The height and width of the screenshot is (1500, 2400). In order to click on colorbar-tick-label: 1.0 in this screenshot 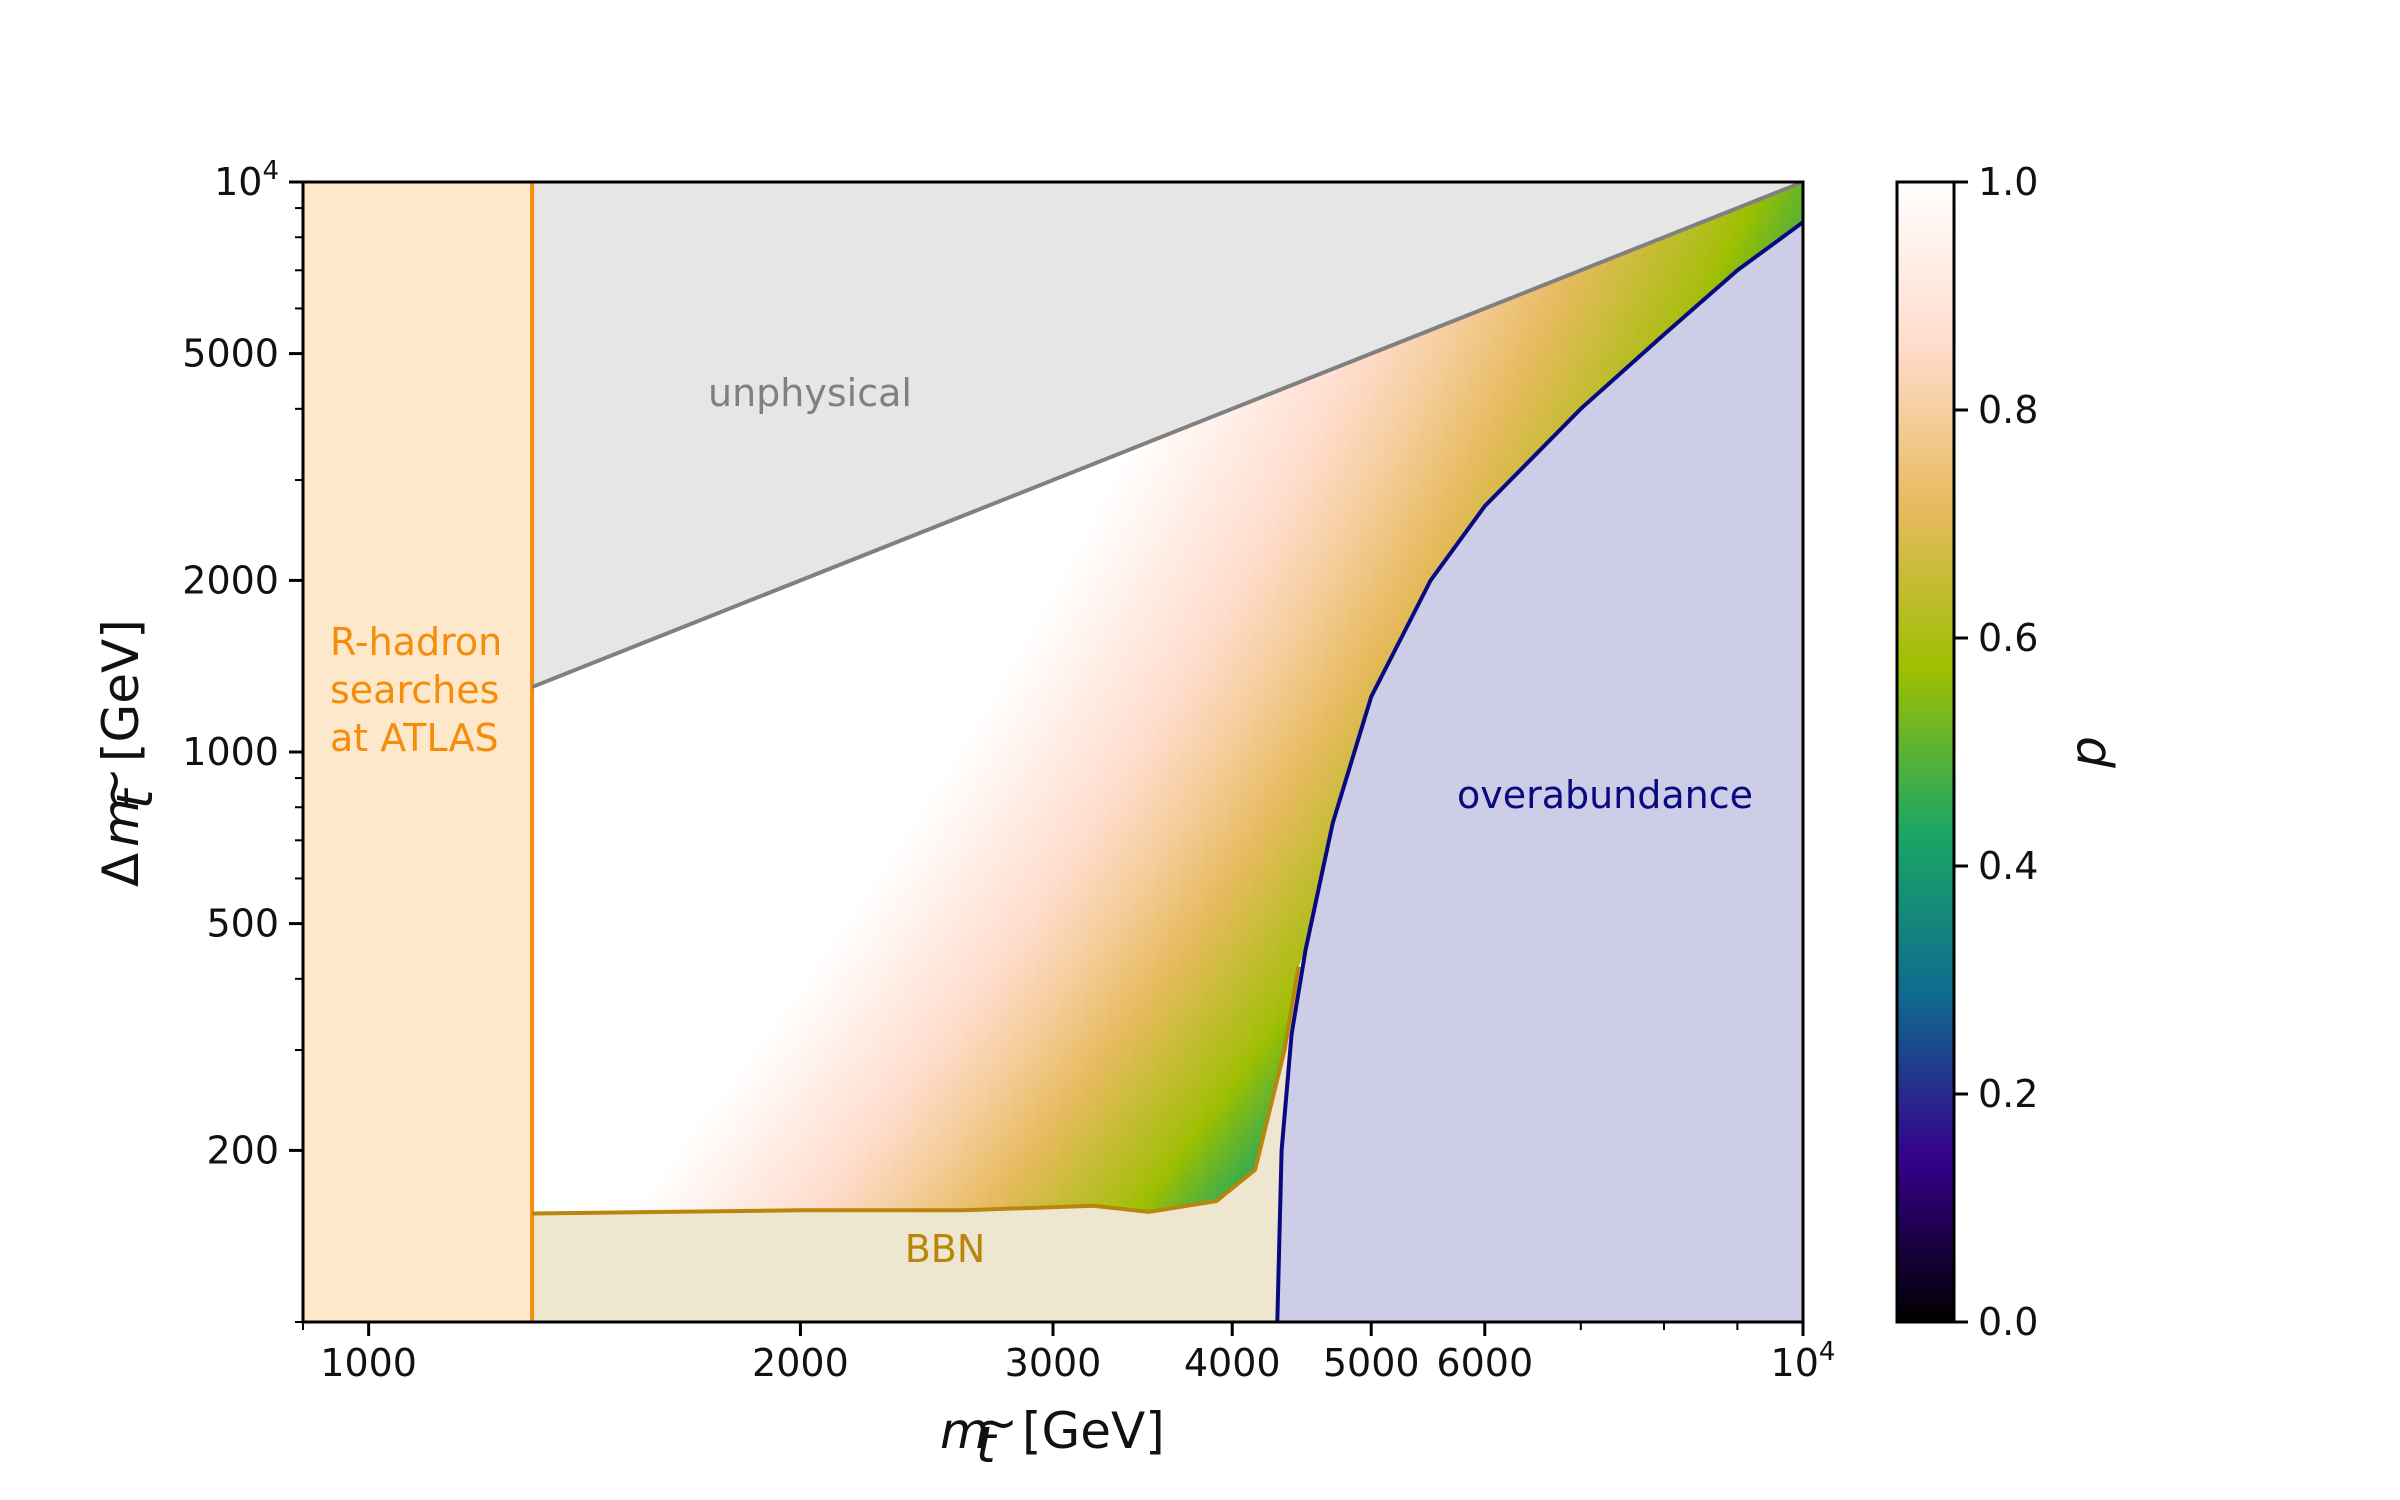, I will do `click(2008, 182)`.